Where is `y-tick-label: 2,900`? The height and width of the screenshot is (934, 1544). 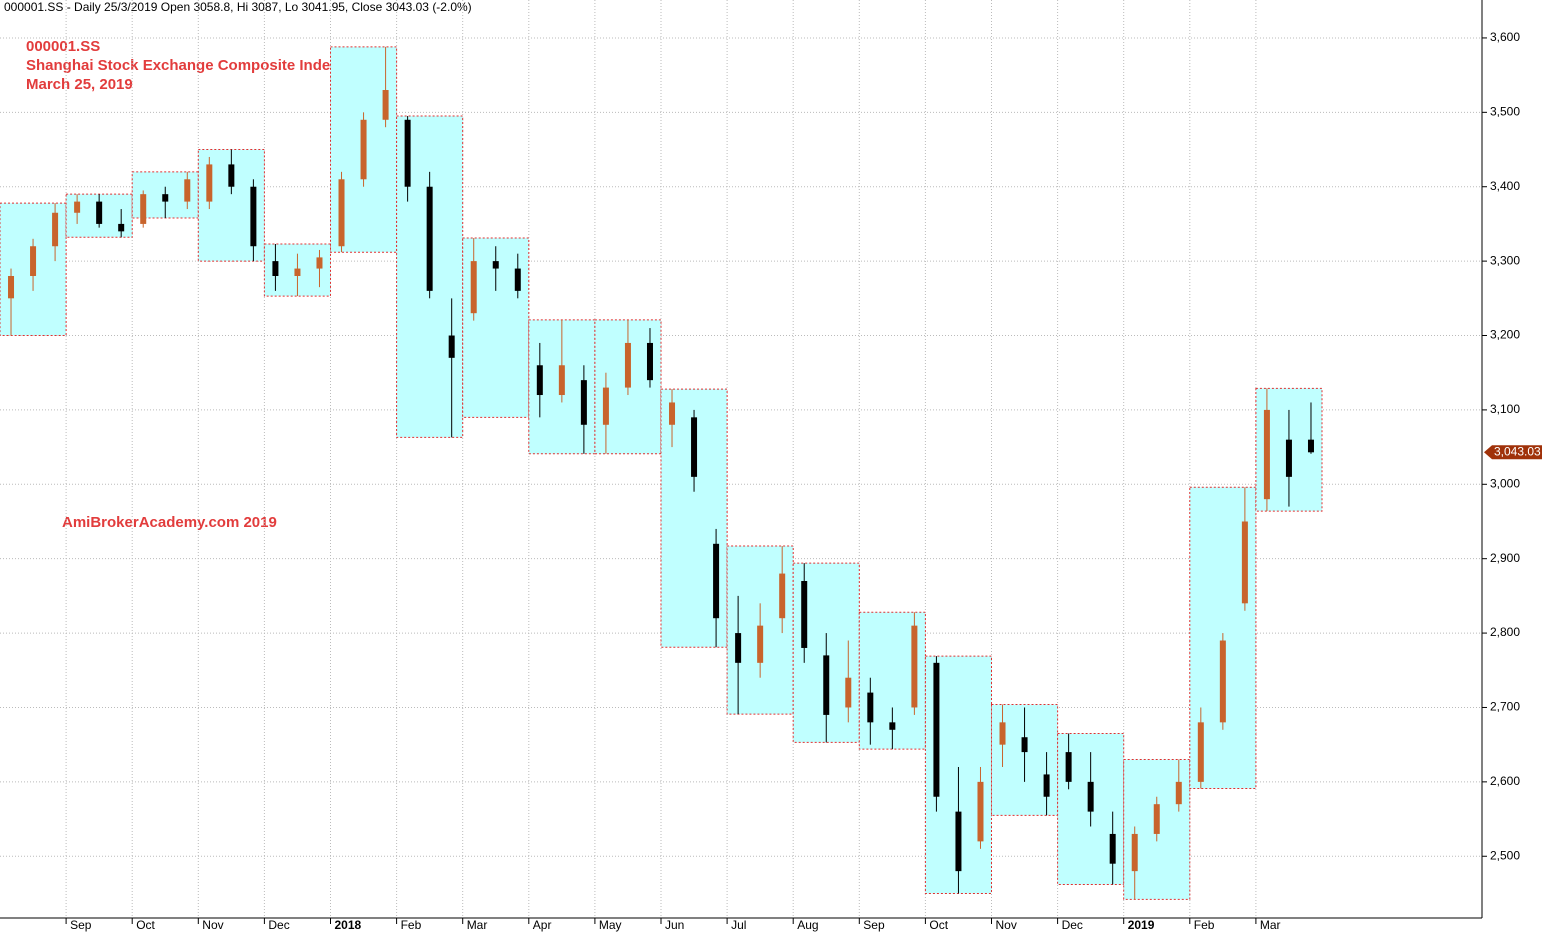
y-tick-label: 2,900 is located at coordinates (1505, 558).